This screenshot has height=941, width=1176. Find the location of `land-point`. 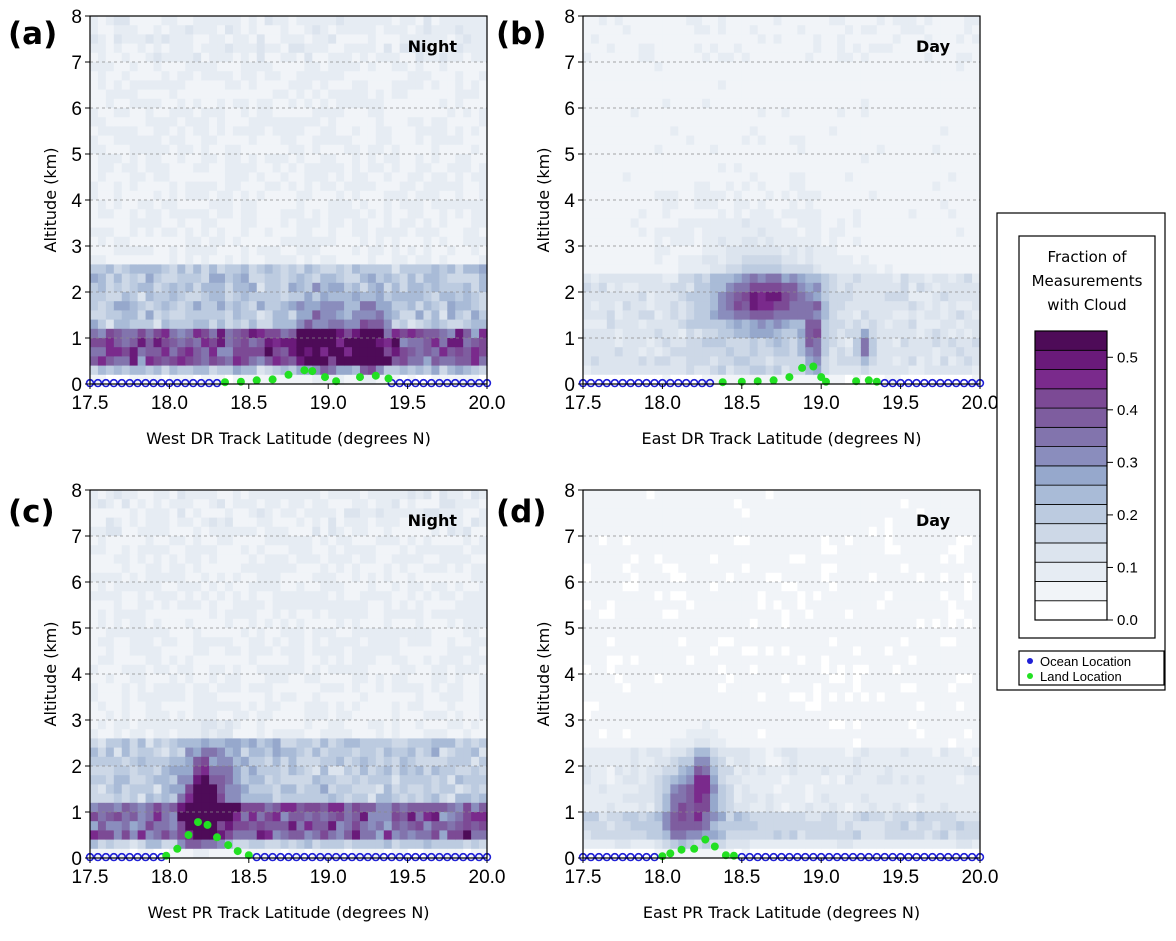

land-point is located at coordinates (757, 381).